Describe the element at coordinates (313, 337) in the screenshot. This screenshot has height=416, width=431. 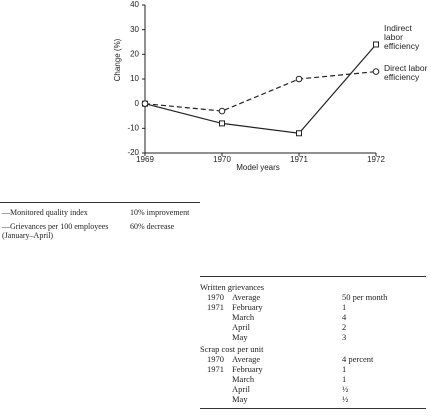
I see `table-row: May 3` at that location.